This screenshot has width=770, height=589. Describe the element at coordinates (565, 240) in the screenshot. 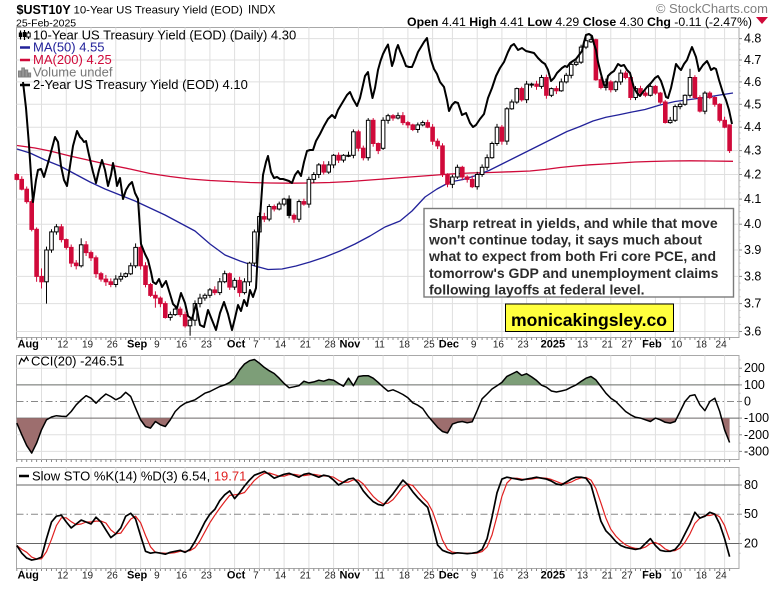

I see `svg-text:won't continue today, it says: won't continue today, it says much about` at that location.